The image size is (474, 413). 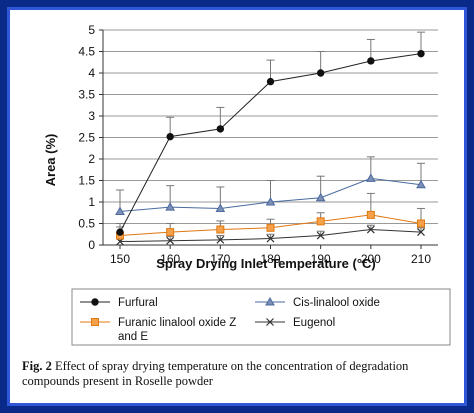 I want to click on y-tick-label: 5, so click(x=91, y=30).